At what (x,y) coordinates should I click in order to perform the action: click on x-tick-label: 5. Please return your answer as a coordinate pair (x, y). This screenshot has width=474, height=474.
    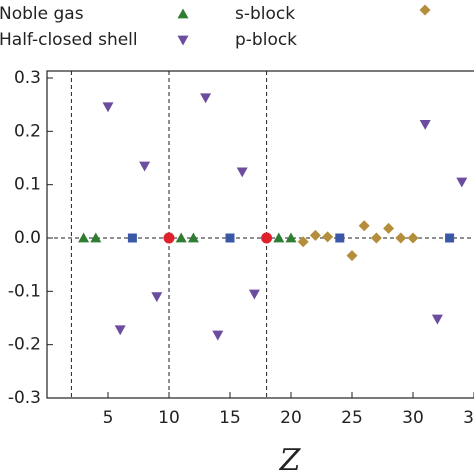
    Looking at the image, I should click on (108, 418).